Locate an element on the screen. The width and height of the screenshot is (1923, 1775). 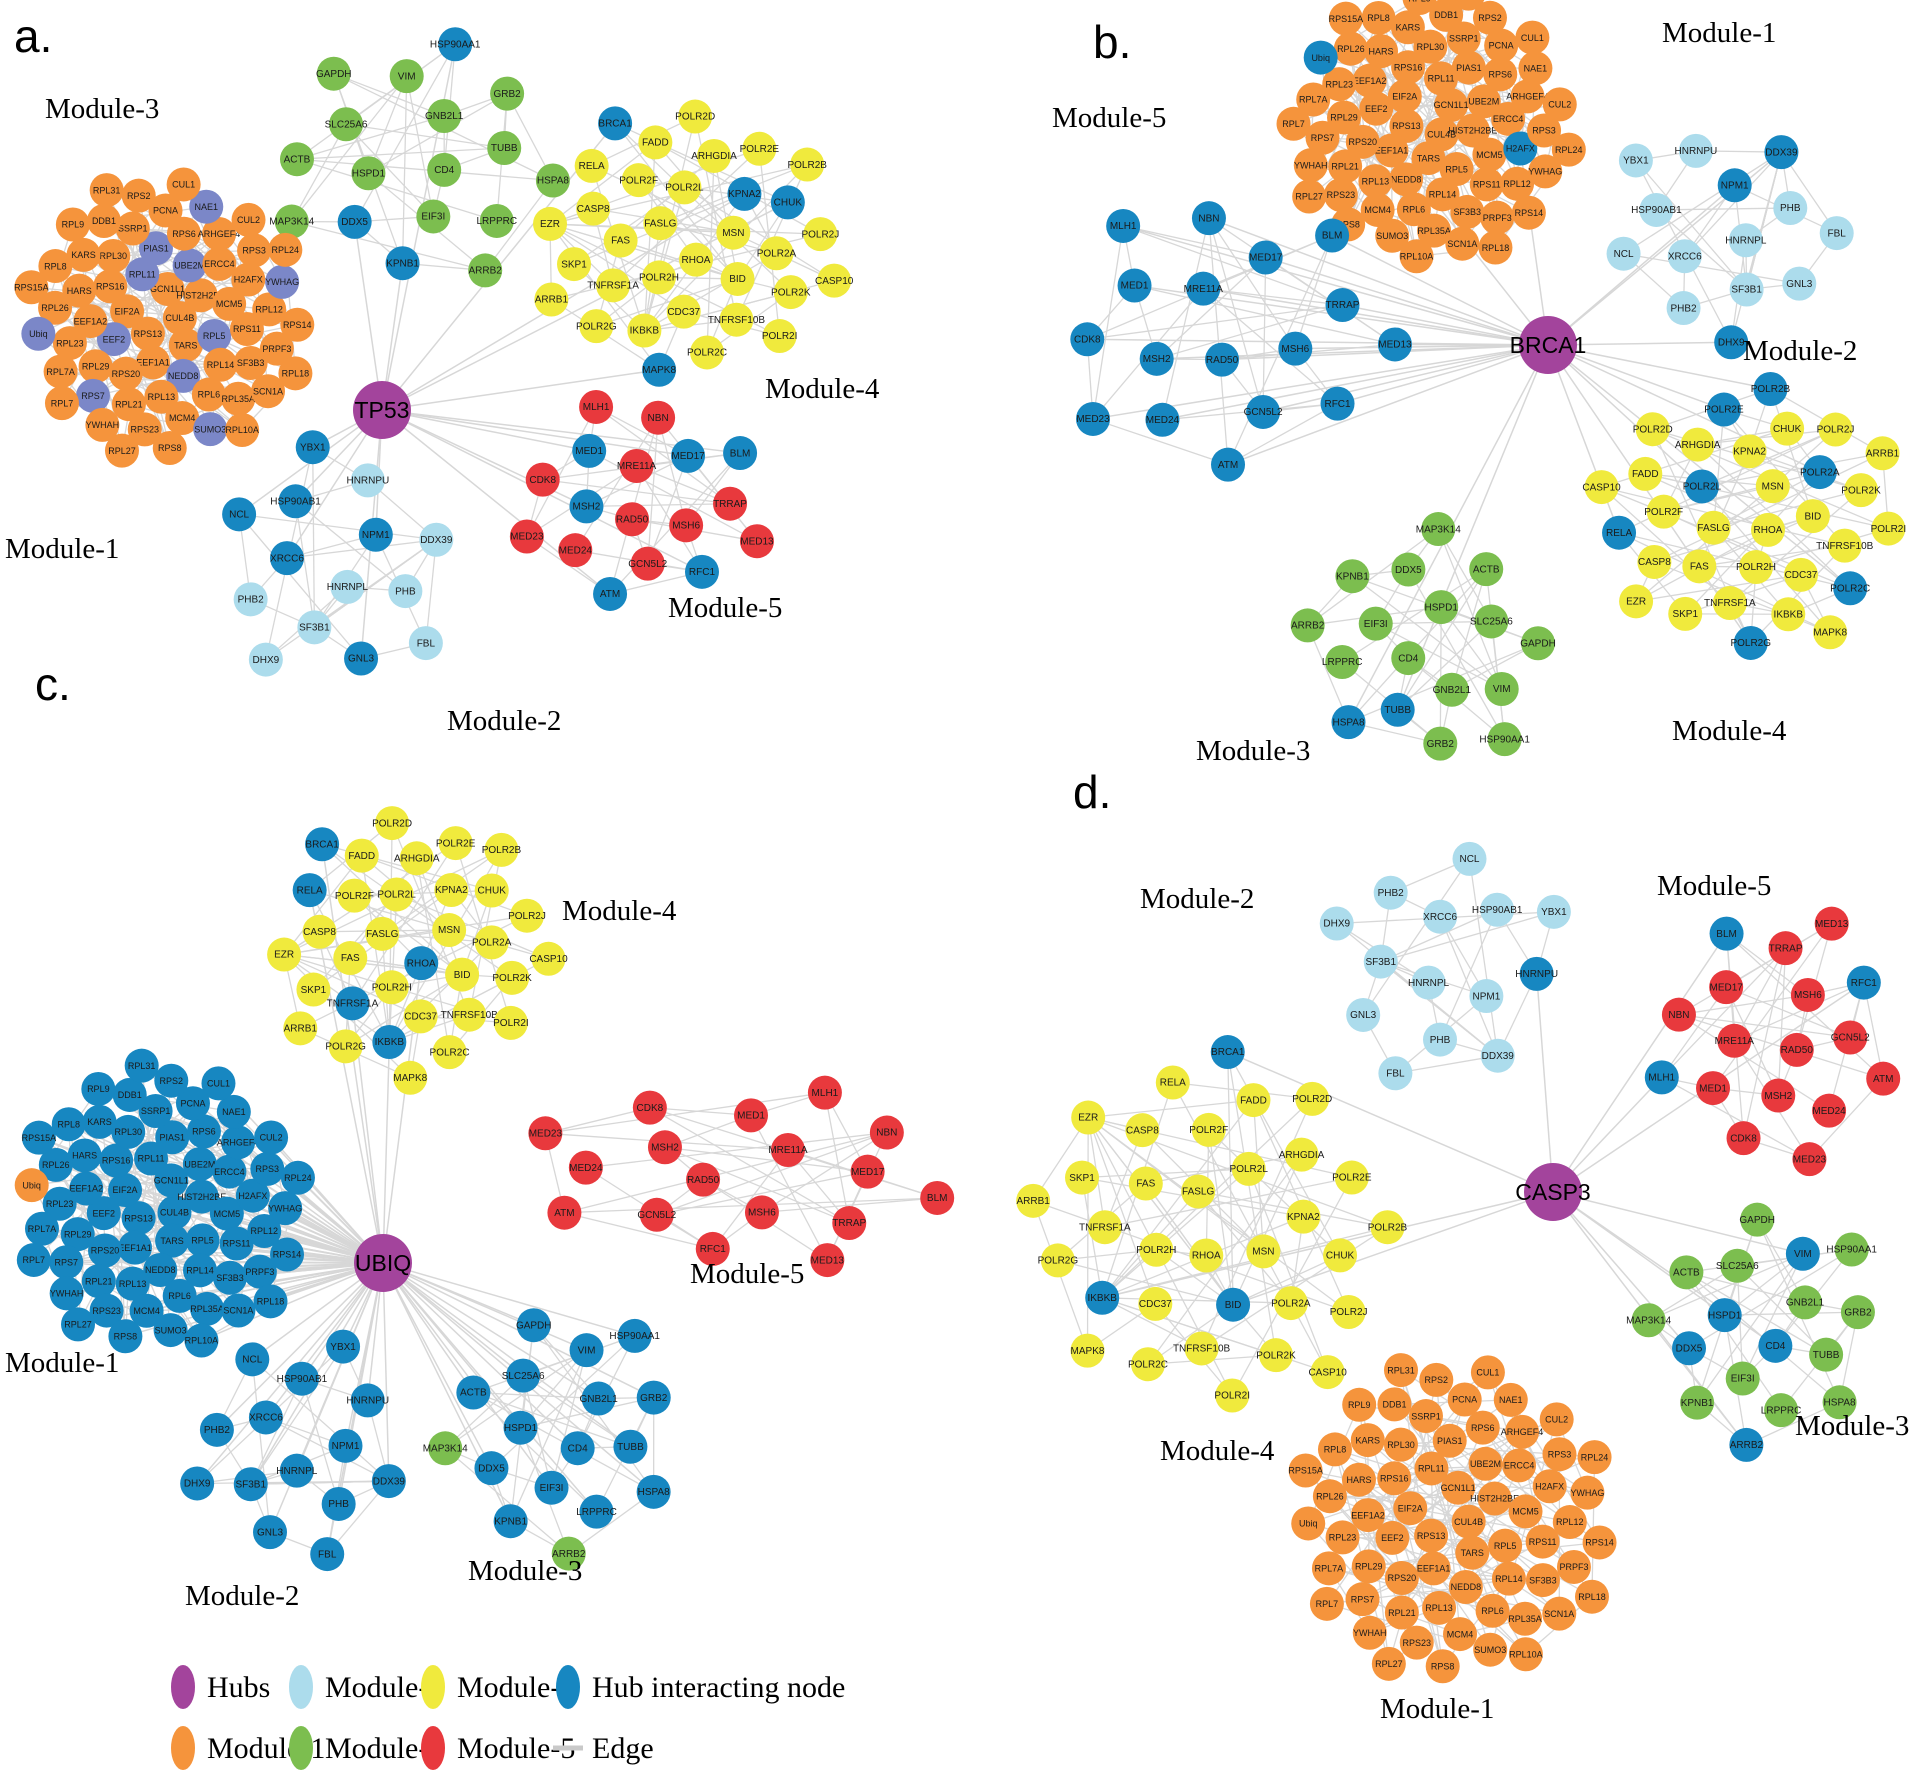
node-FASLG is located at coordinates (1713, 527).